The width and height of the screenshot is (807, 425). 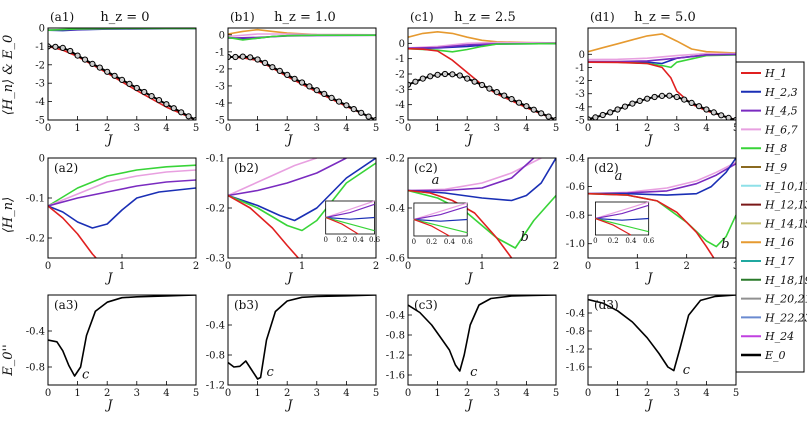 What do you see at coordinates (485, 17) in the screenshot?
I see `panel-title-c1: h_z = 2.5` at bounding box center [485, 17].